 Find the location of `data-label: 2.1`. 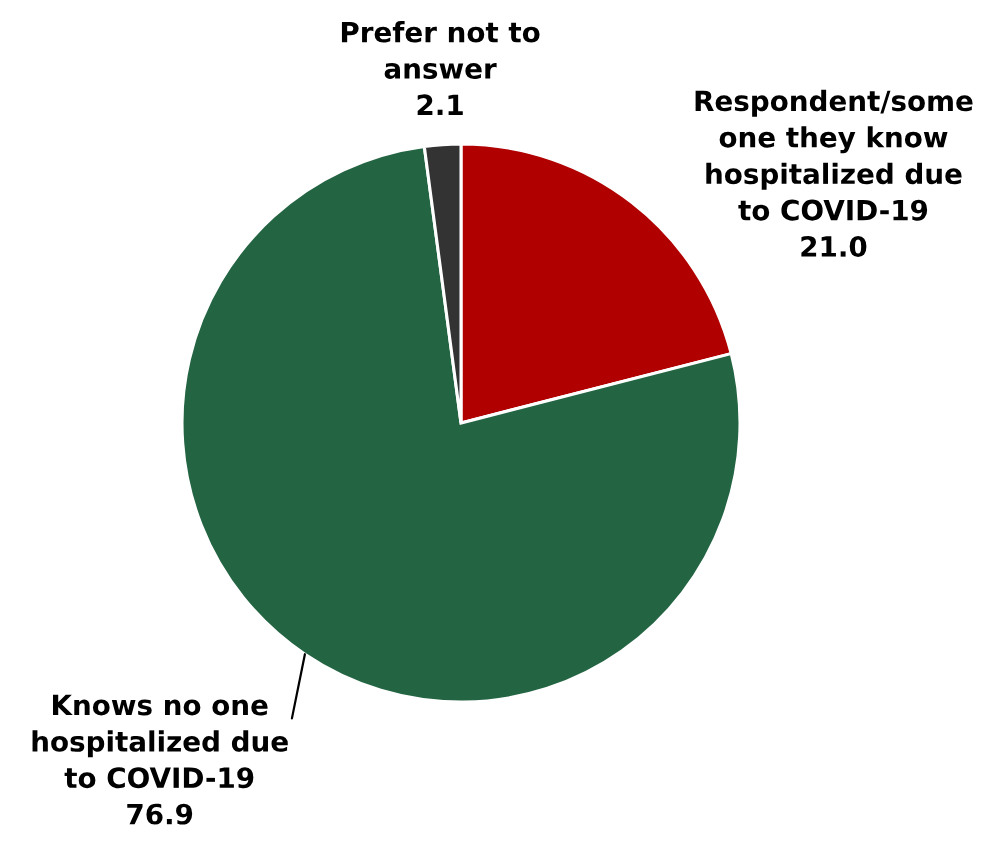

data-label: 2.1 is located at coordinates (440, 104).